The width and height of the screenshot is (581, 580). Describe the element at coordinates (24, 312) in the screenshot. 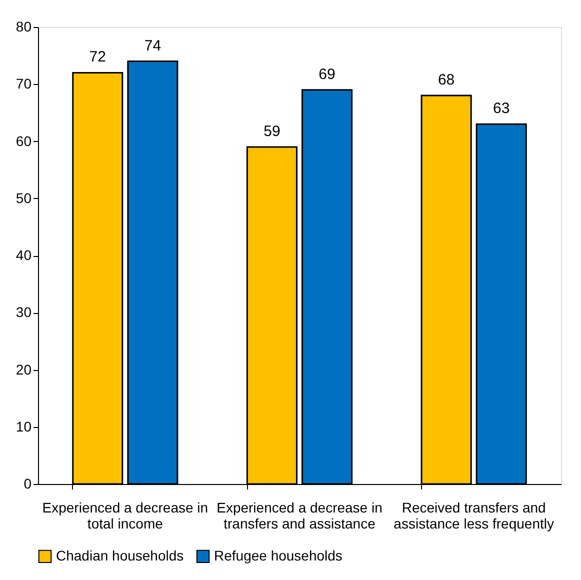

I see `y-tick-label: 30` at that location.